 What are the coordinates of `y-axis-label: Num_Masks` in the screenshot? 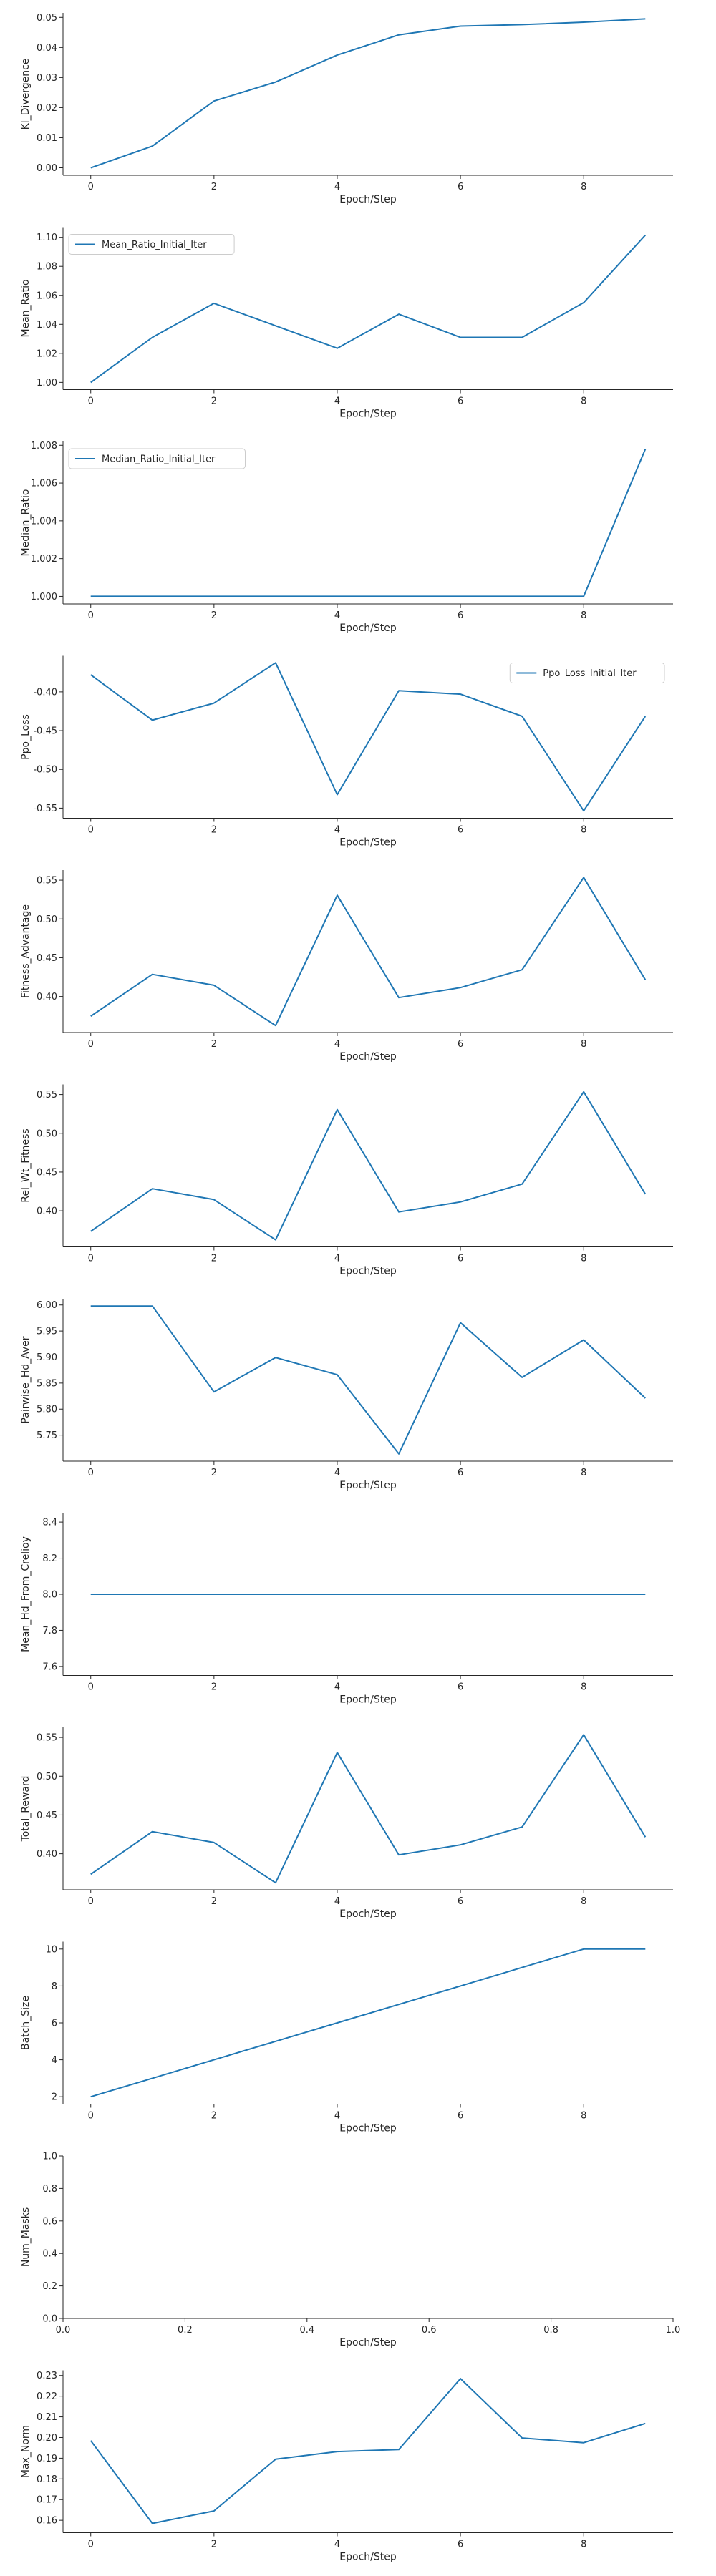 It's located at (26, 2237).